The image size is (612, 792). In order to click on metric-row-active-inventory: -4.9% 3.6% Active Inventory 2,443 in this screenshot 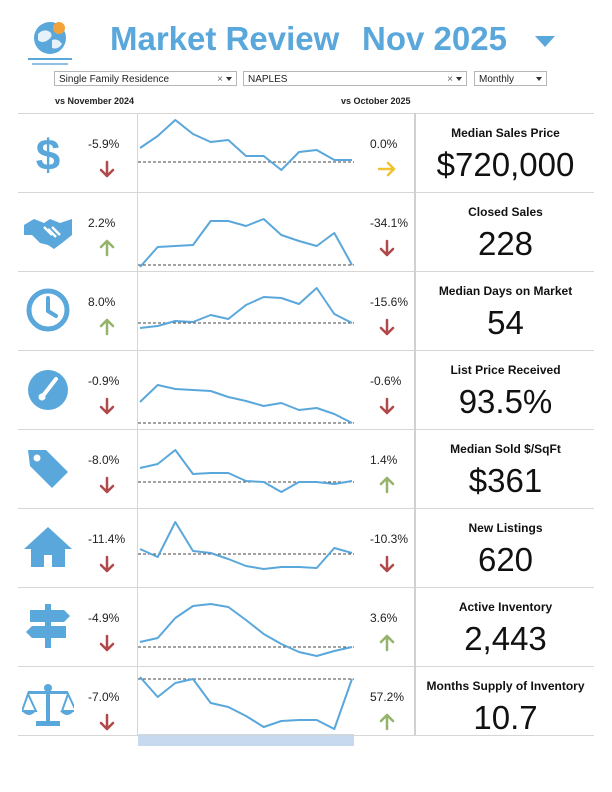, I will do `click(306, 627)`.